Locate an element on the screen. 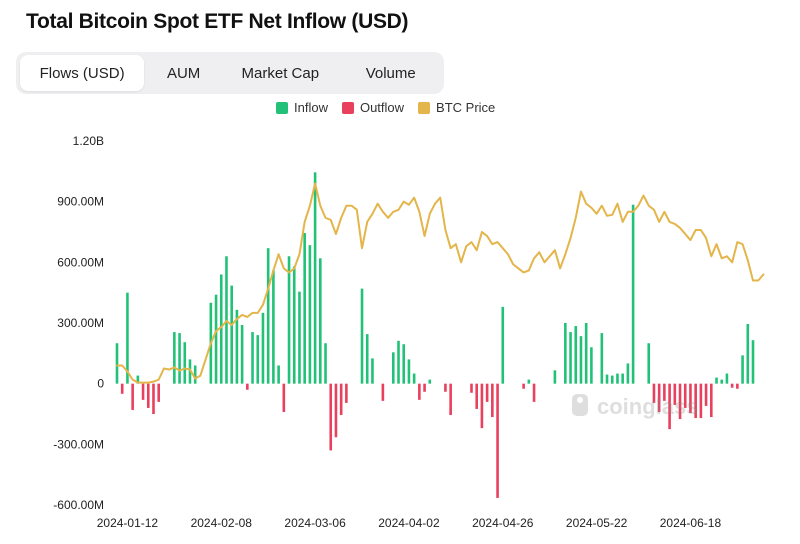 This screenshot has width=800, height=544. legend-item-btc-price: BTC Price is located at coordinates (456, 107).